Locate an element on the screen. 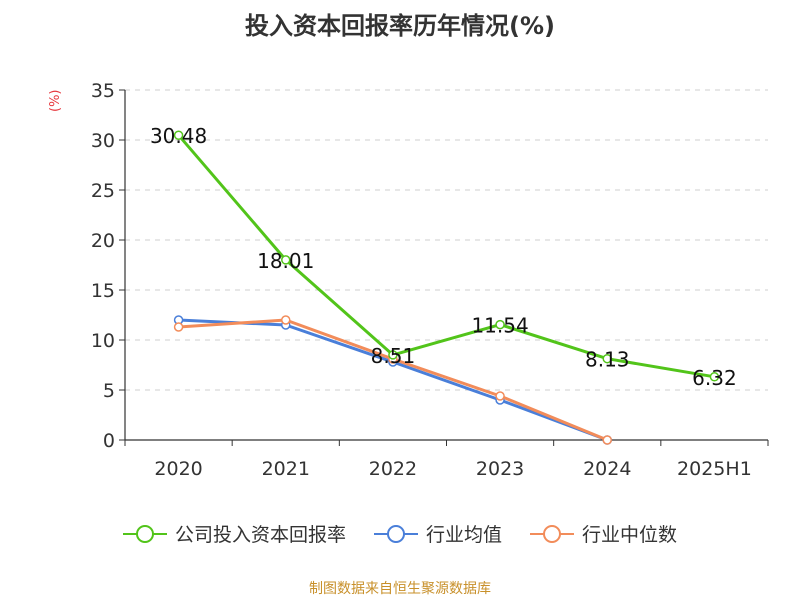 The width and height of the screenshot is (800, 600). y-tick-label: 35 is located at coordinates (103, 91).